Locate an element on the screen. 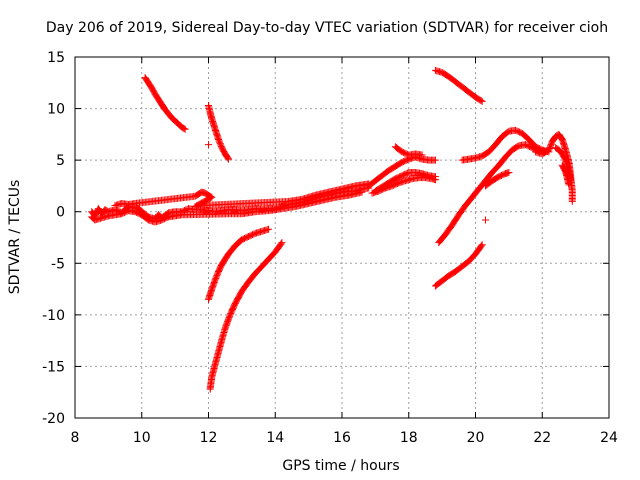 The width and height of the screenshot is (640, 480). series-descending-10-11-3h is located at coordinates (165, 103).